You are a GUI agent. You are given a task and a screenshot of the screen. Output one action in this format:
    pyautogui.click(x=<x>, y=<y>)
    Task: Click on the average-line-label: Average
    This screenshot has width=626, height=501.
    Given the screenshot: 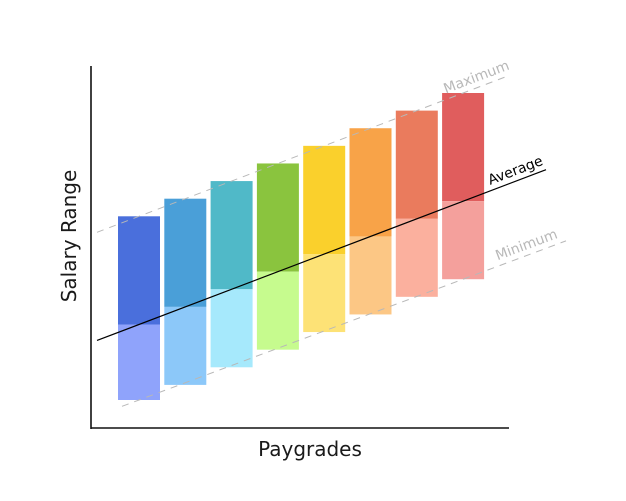 What is the action you would take?
    pyautogui.click(x=515, y=170)
    